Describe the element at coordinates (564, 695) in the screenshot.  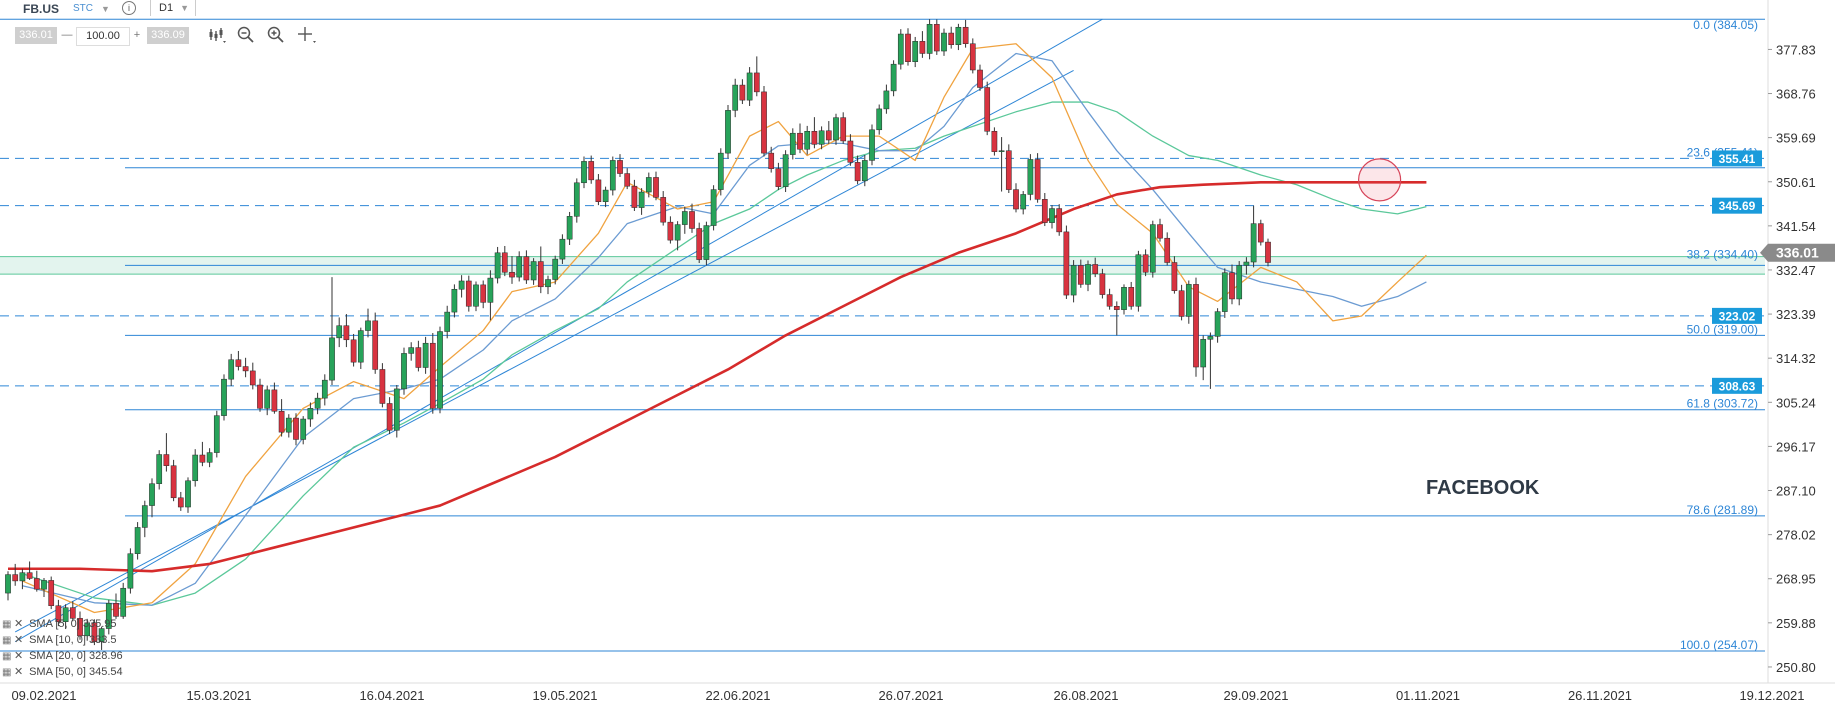
I see `date-tick-label: 19.05.2021` at that location.